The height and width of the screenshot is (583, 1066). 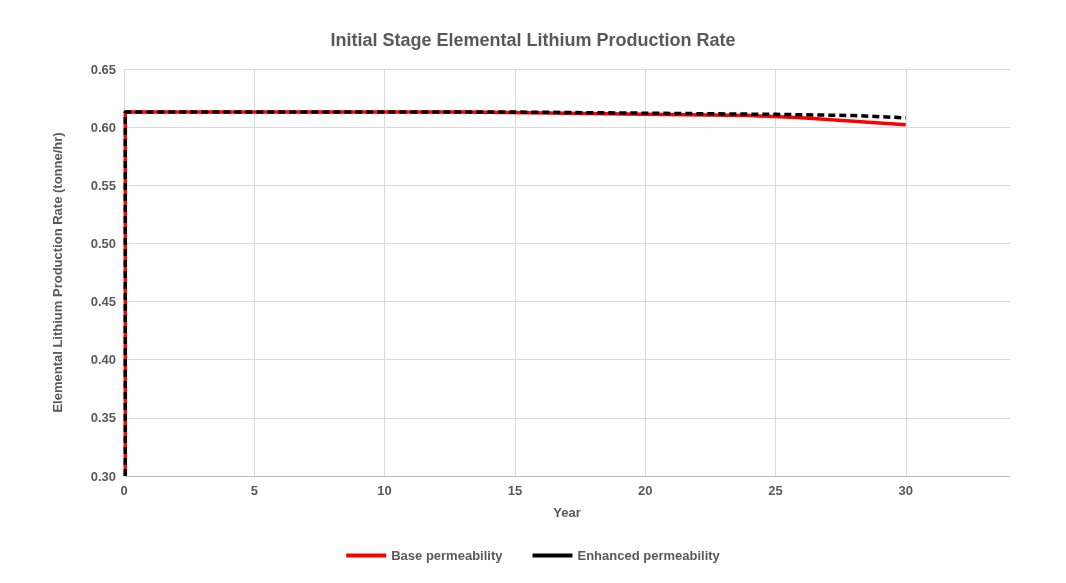 I want to click on y-tick-label: 0.40, so click(x=103, y=360).